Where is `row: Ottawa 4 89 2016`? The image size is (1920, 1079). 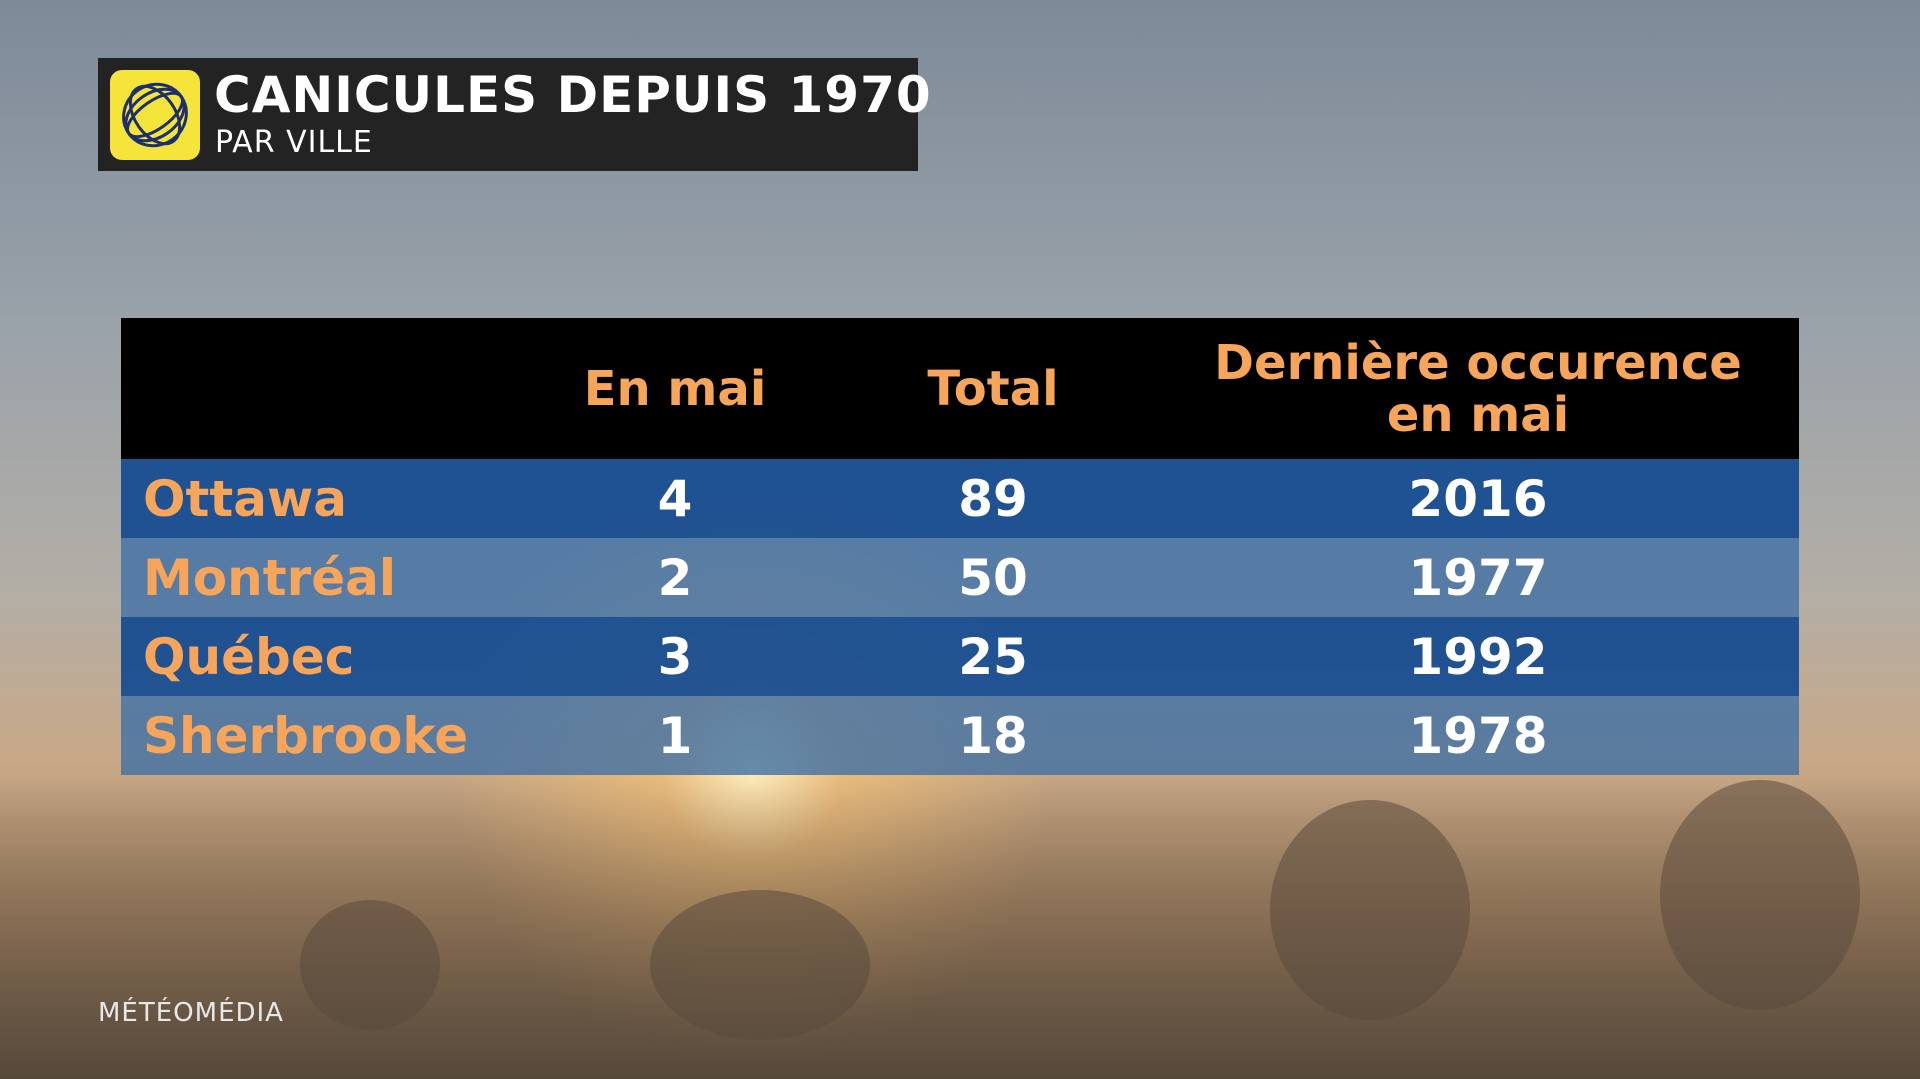
row: Ottawa 4 89 2016 is located at coordinates (960, 498).